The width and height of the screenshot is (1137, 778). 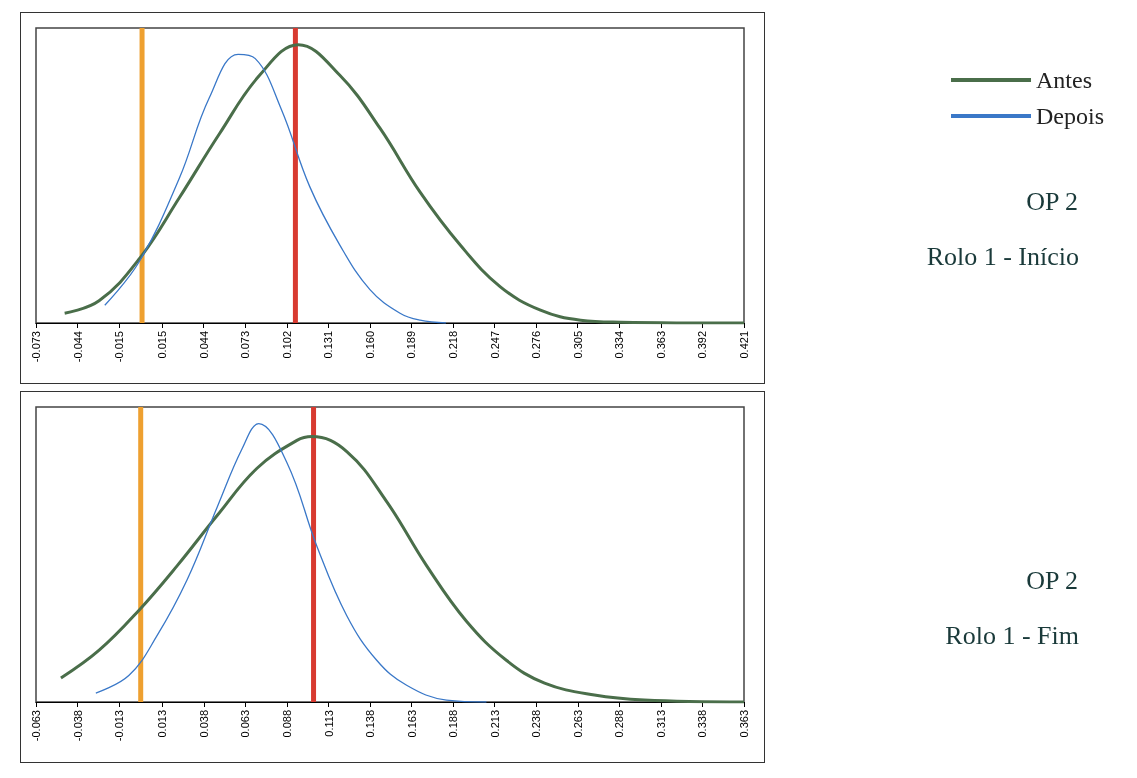 What do you see at coordinates (494, 724) in the screenshot?
I see `x-tick-label: 0.213` at bounding box center [494, 724].